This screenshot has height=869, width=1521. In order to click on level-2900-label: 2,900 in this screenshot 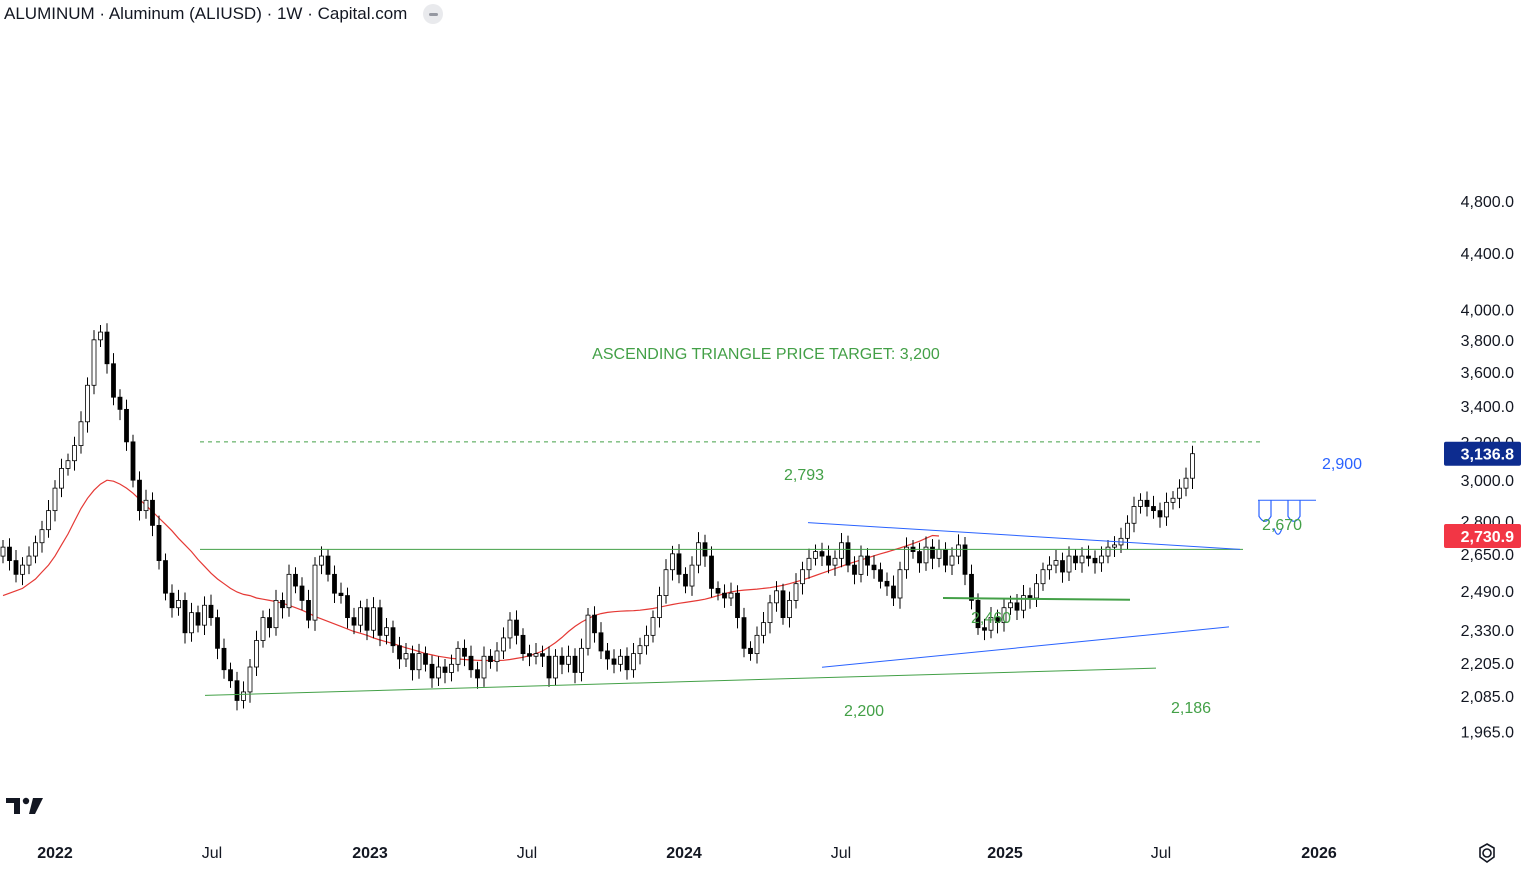, I will do `click(1342, 464)`.